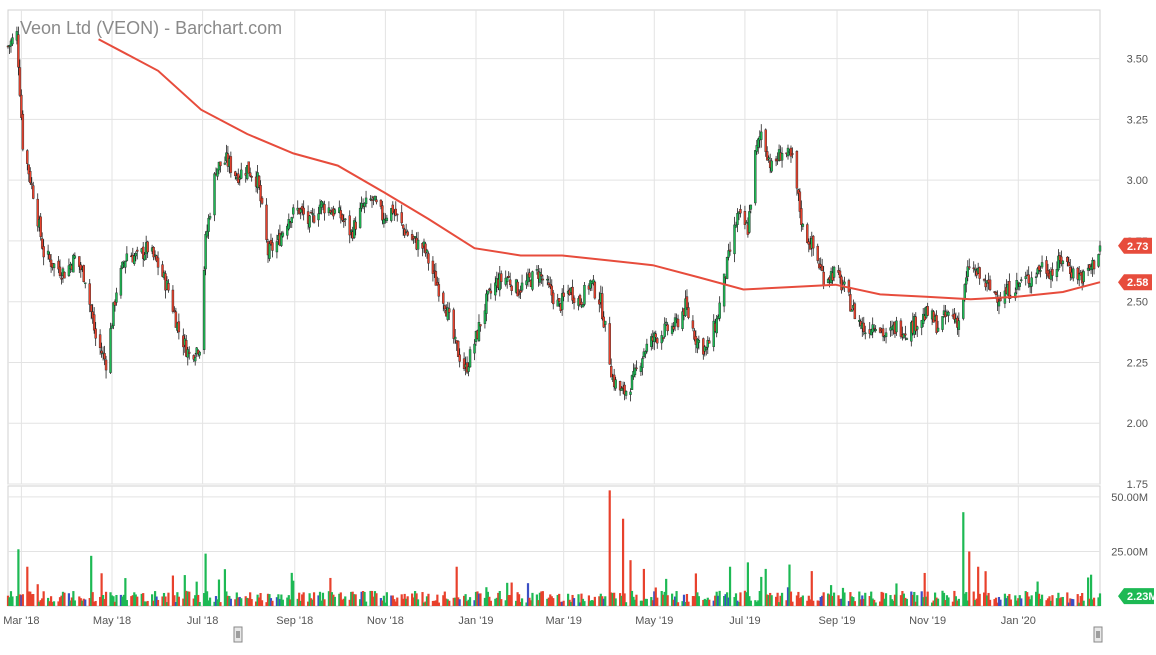 The width and height of the screenshot is (1156, 655). I want to click on range-handle-left, so click(238, 634).